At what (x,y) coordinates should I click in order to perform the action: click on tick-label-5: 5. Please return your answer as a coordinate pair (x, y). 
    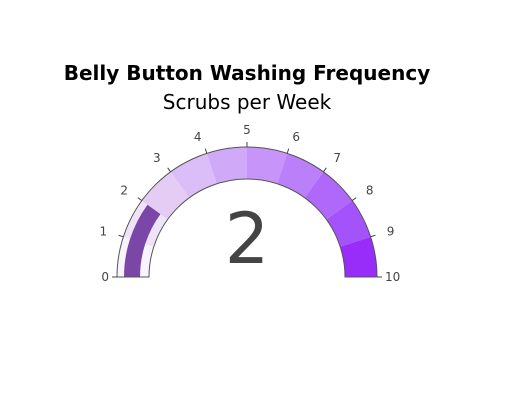
    Looking at the image, I should click on (247, 130).